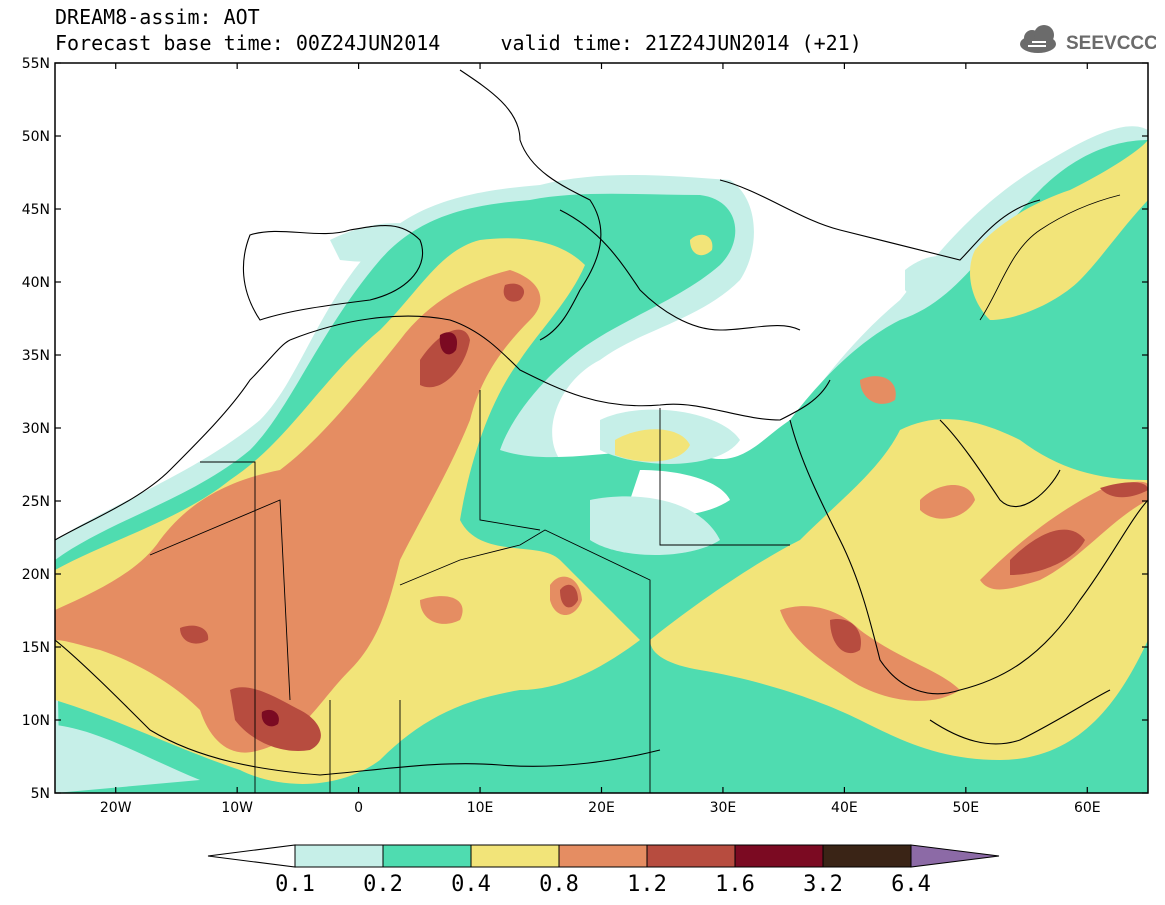 The image size is (1165, 905). Describe the element at coordinates (36, 648) in the screenshot. I see `lat-label: 15N` at that location.